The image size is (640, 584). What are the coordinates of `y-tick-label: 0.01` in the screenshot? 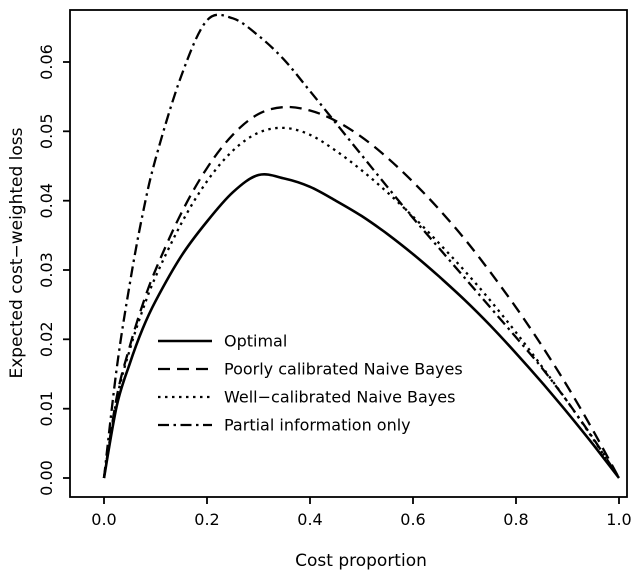 It's located at (46, 409).